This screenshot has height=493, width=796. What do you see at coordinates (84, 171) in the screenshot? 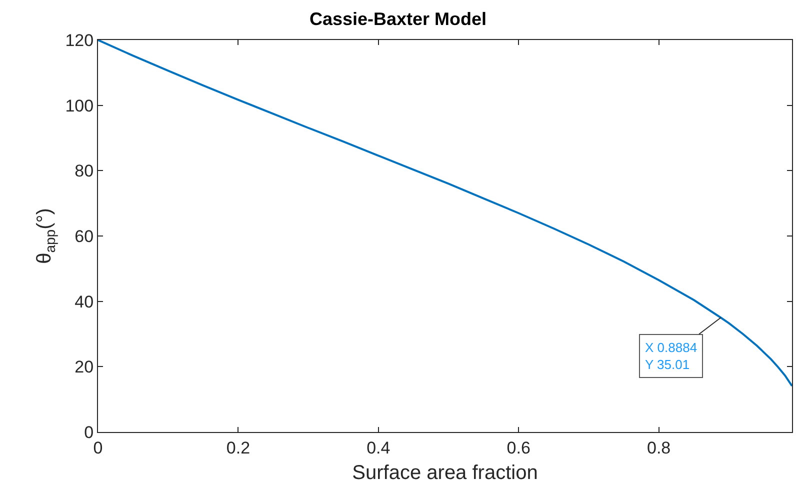
I see `y-tick-label: 80` at bounding box center [84, 171].